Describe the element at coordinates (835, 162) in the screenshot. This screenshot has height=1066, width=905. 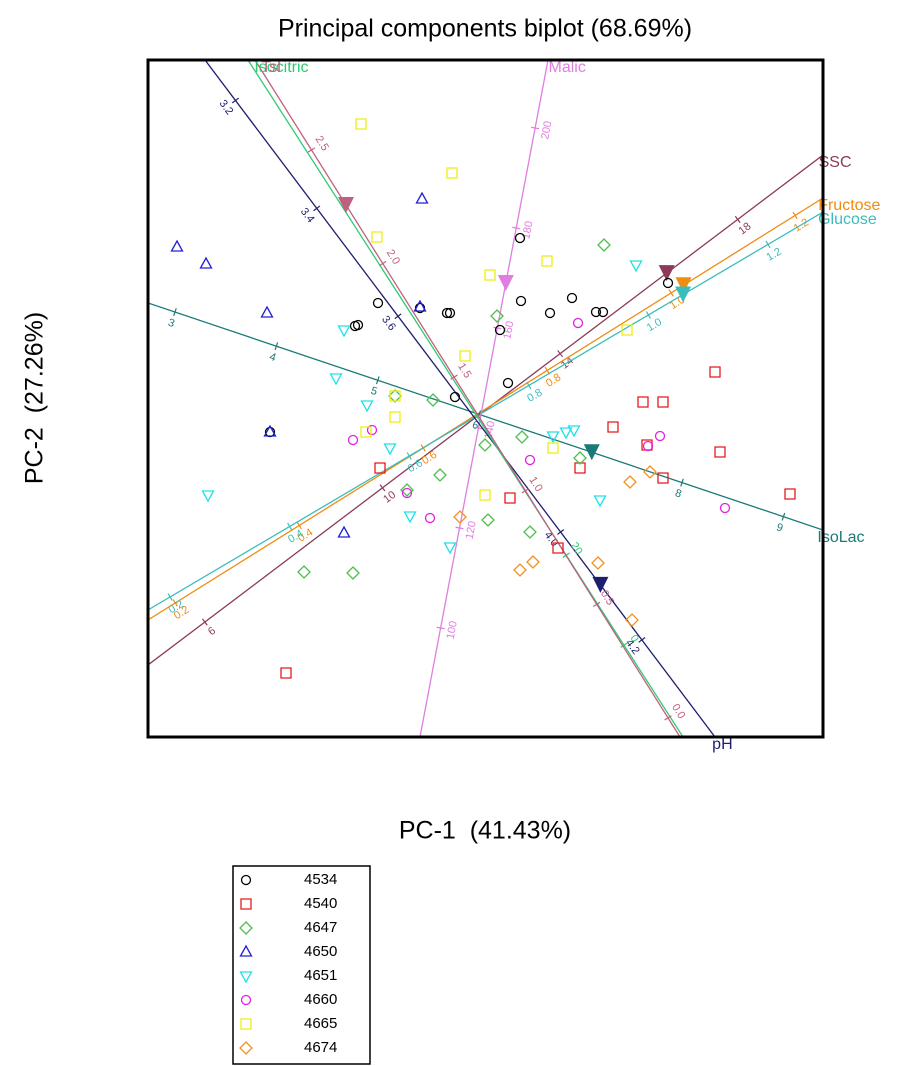
I see `variable-name: SSC` at that location.